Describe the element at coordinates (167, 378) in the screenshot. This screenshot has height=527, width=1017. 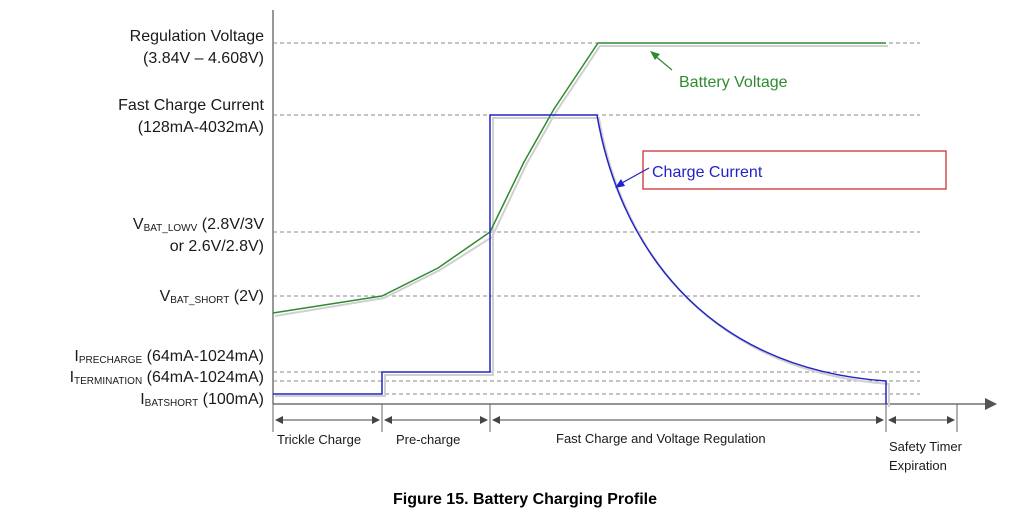
I see `label-itermination: ITERMINATION (64mA-1024mA)` at that location.